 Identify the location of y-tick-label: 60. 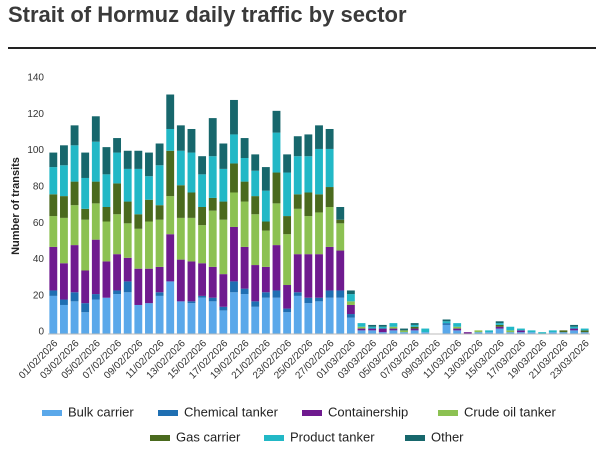
(39, 223).